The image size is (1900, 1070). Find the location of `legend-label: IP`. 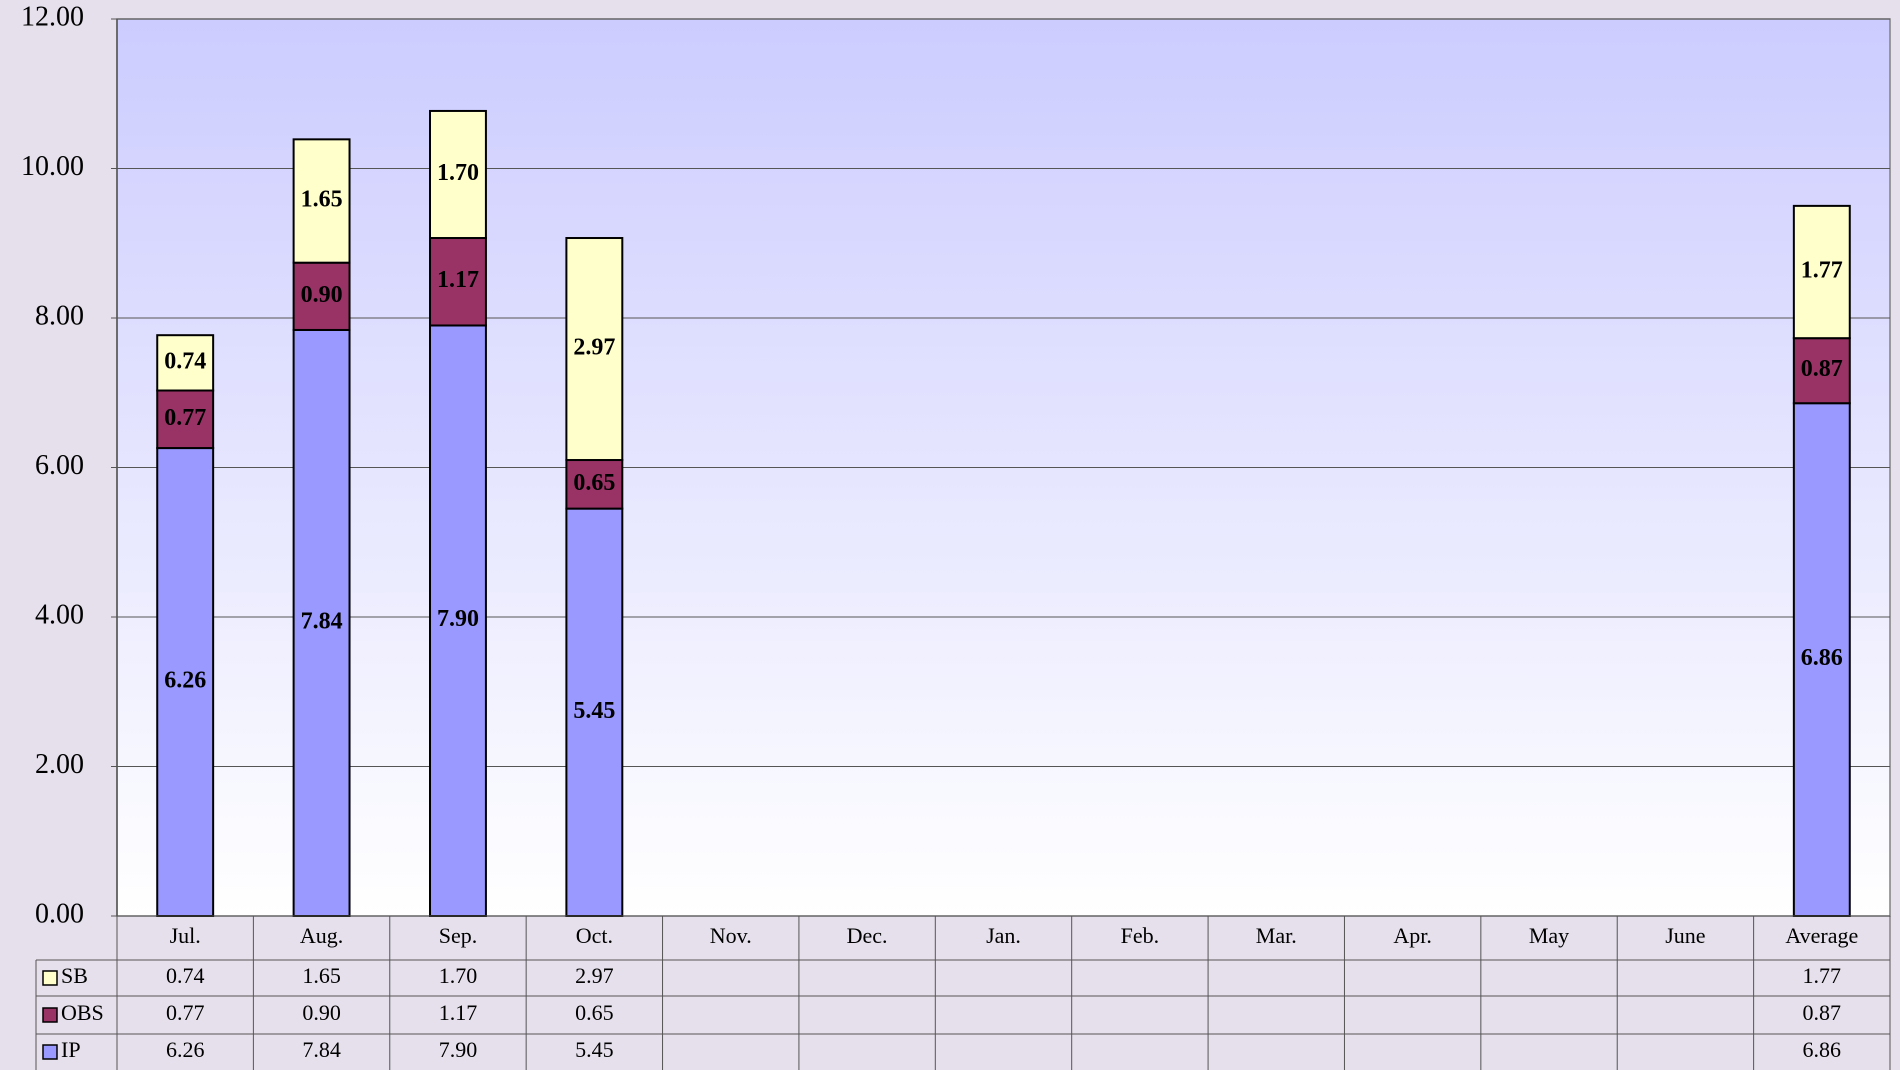

legend-label: IP is located at coordinates (71, 1049).